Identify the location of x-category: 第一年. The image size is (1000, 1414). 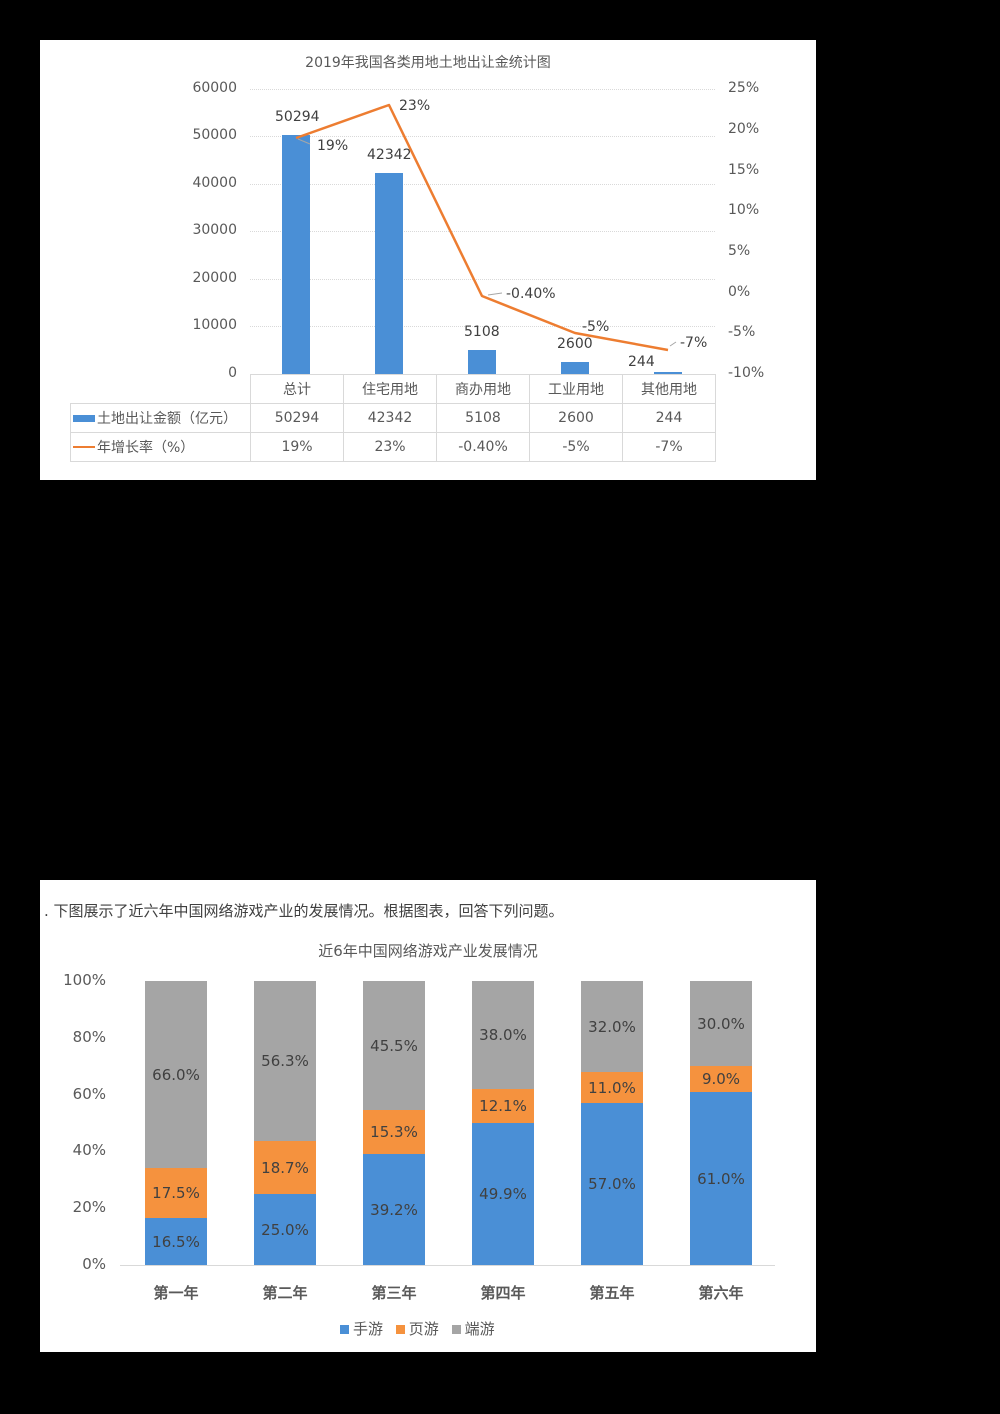
(176, 1293).